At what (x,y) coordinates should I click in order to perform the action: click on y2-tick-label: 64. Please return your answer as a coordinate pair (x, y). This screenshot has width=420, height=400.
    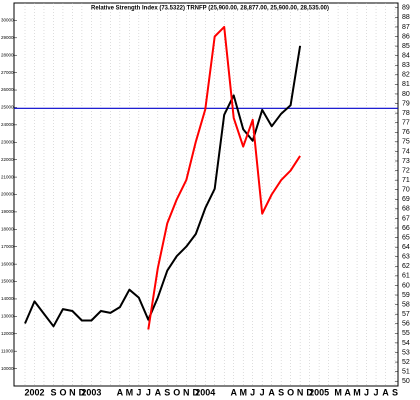
    Looking at the image, I should click on (406, 247).